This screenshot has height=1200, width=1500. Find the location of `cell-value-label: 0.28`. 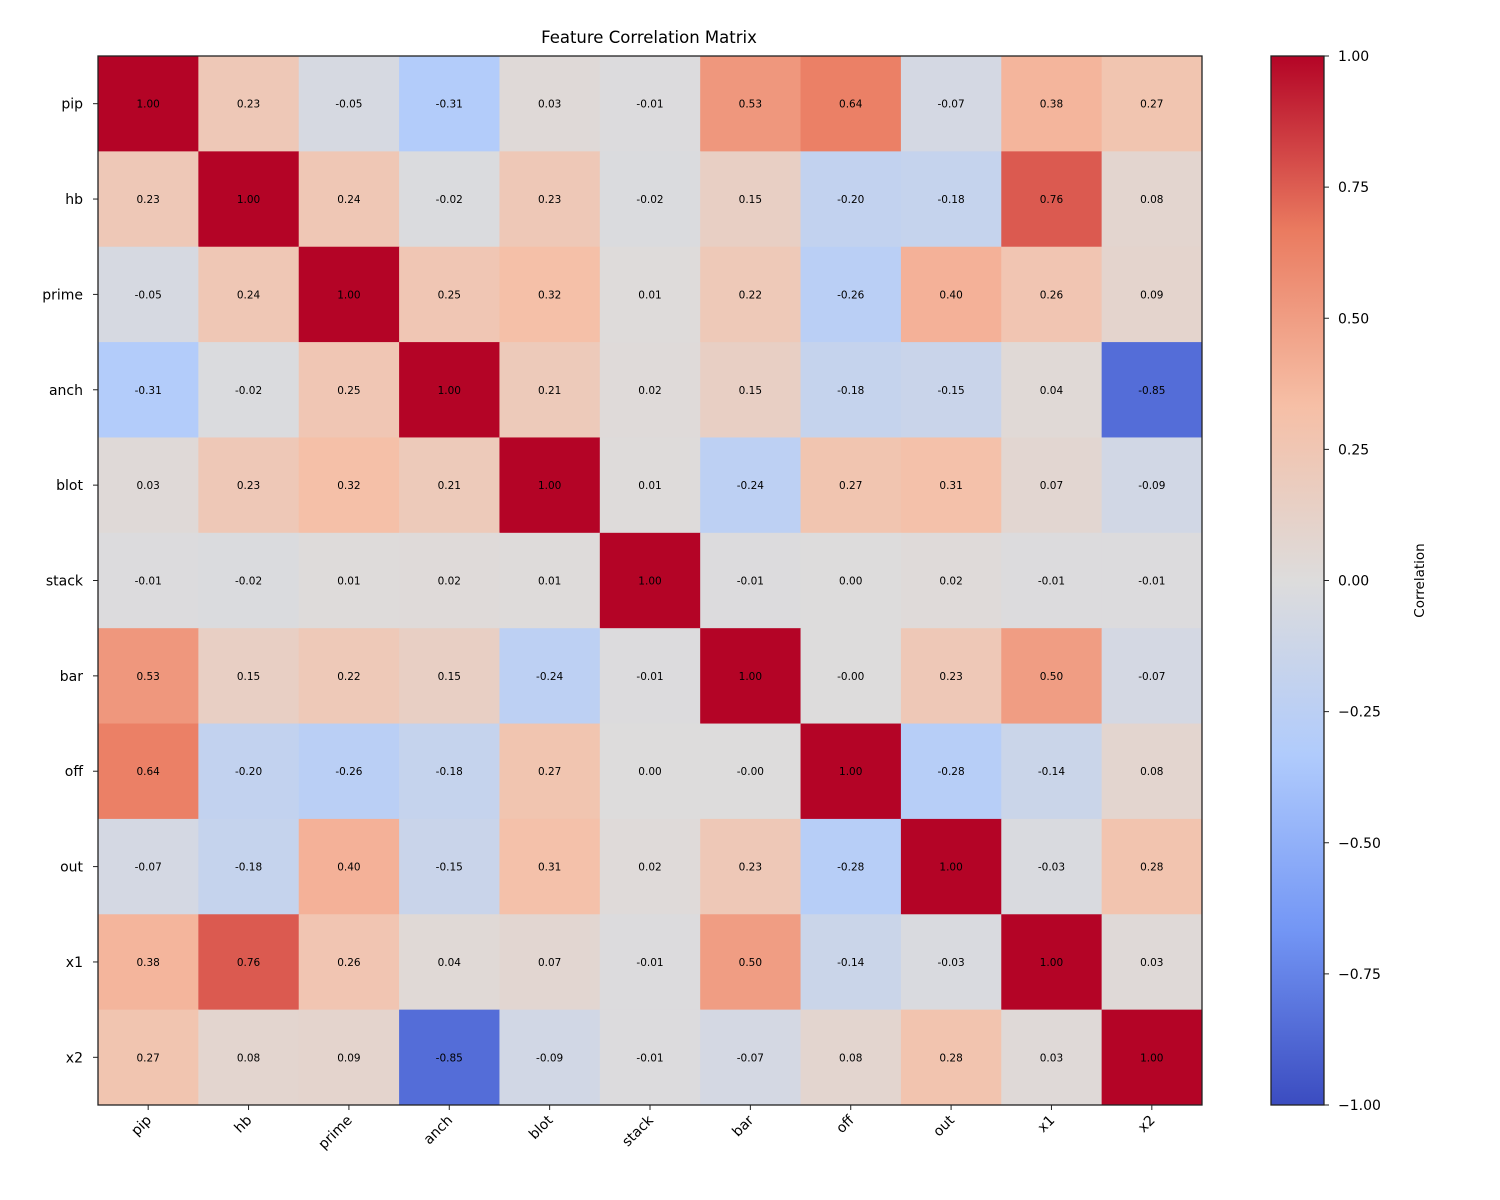

cell-value-label: 0.28 is located at coordinates (950, 1058).